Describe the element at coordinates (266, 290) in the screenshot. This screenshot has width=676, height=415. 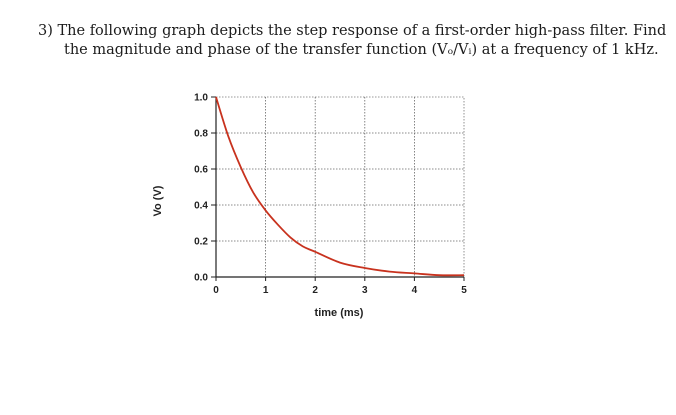
I see `x-tick-label: 1` at that location.